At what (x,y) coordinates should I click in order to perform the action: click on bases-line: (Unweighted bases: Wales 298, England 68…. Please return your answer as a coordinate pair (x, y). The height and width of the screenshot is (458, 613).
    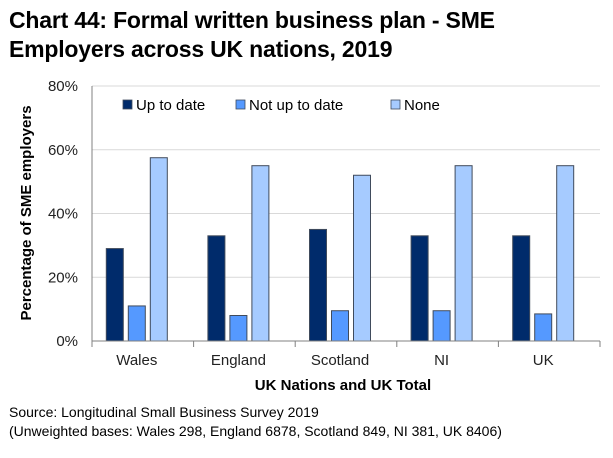
    Looking at the image, I should click on (255, 431).